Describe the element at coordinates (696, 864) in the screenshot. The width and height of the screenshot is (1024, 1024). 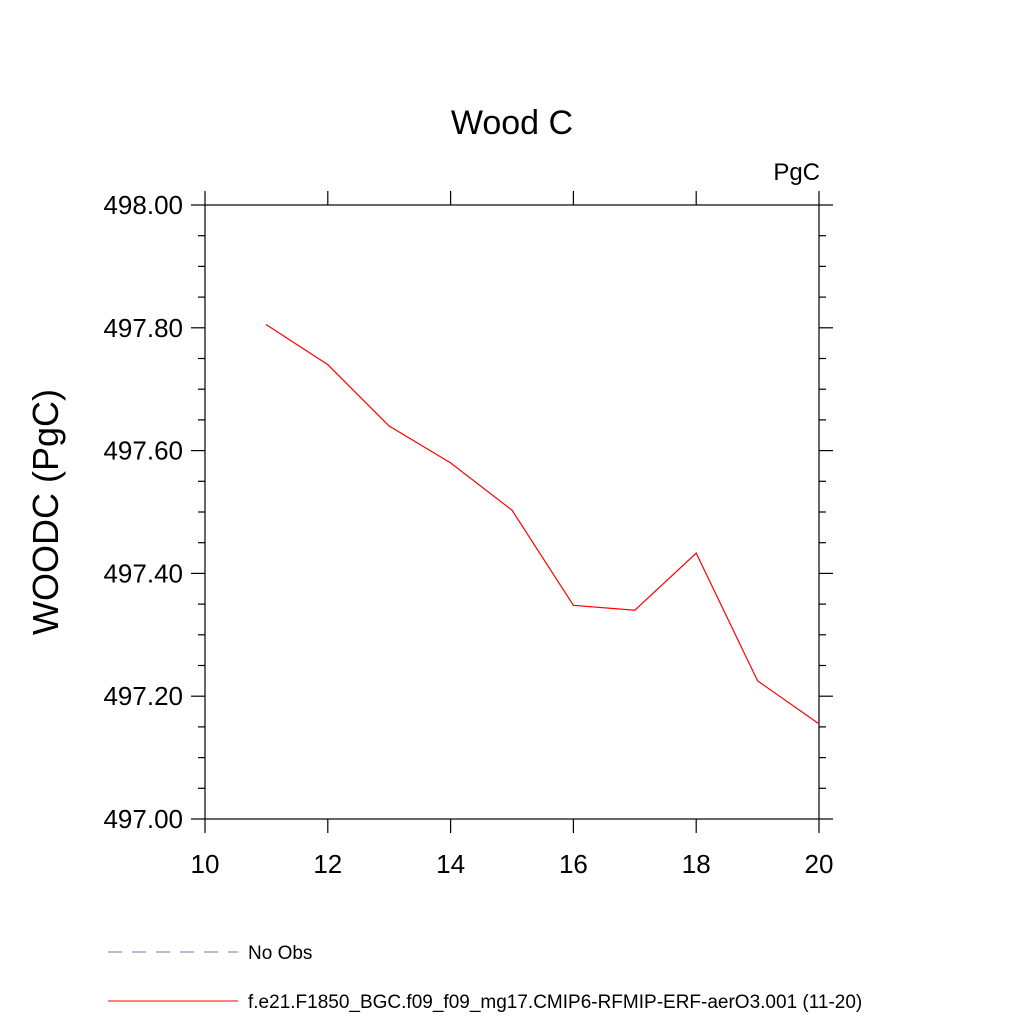
I see `x-tick-label: 18` at that location.